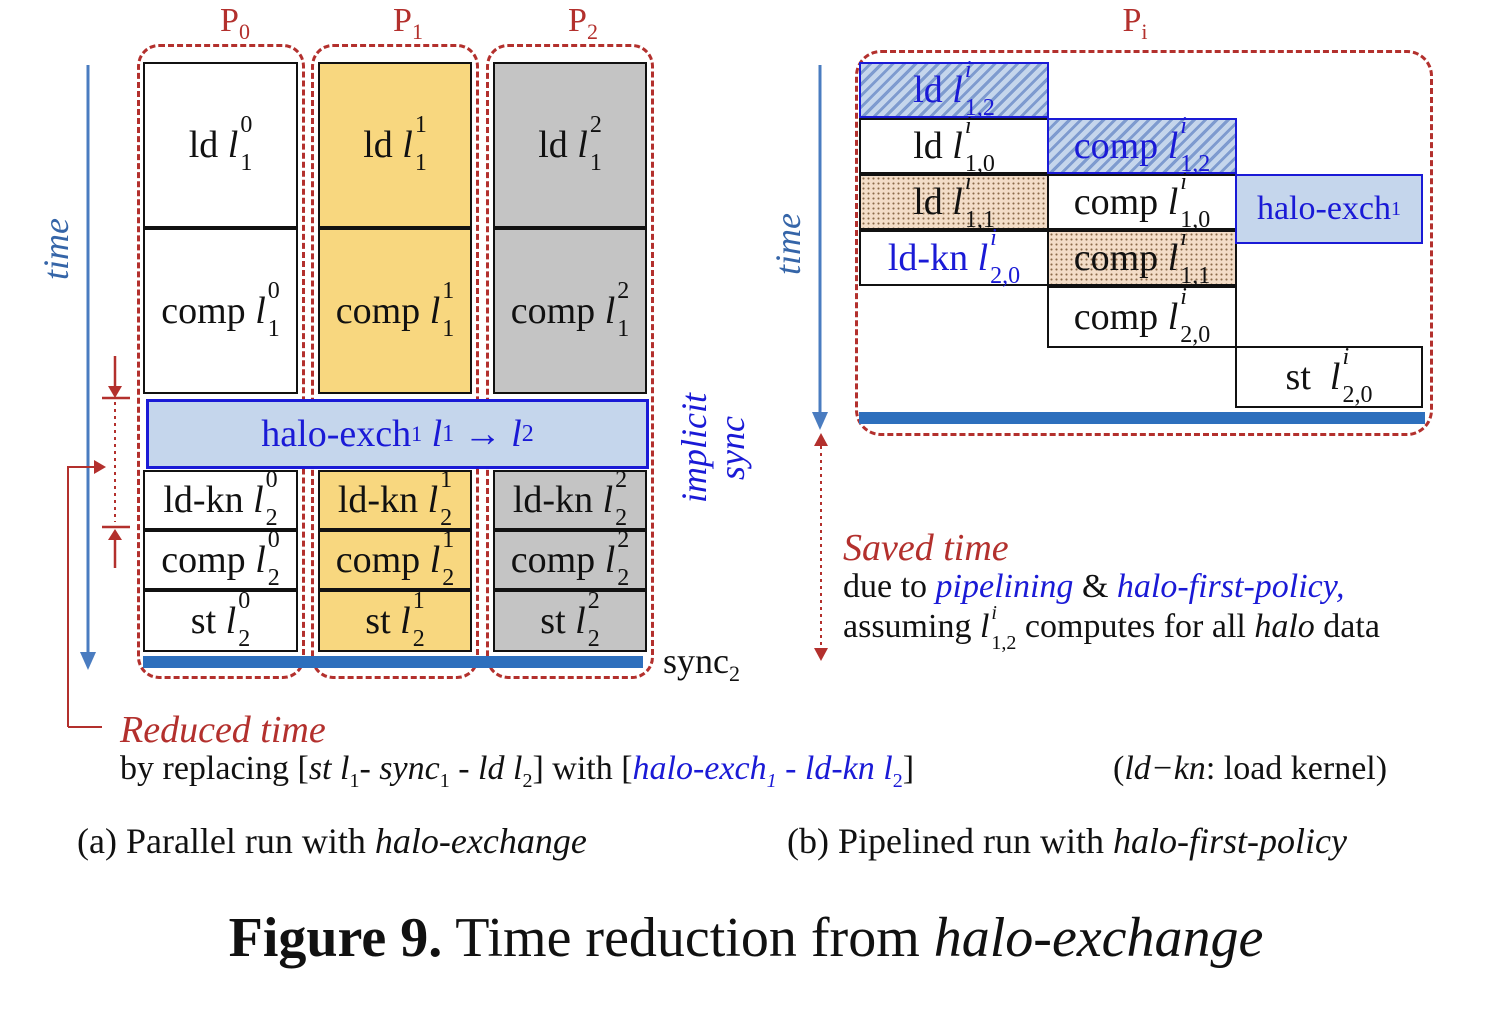  What do you see at coordinates (1135, 22) in the screenshot?
I see `processor-label-pi: Pi` at bounding box center [1135, 22].